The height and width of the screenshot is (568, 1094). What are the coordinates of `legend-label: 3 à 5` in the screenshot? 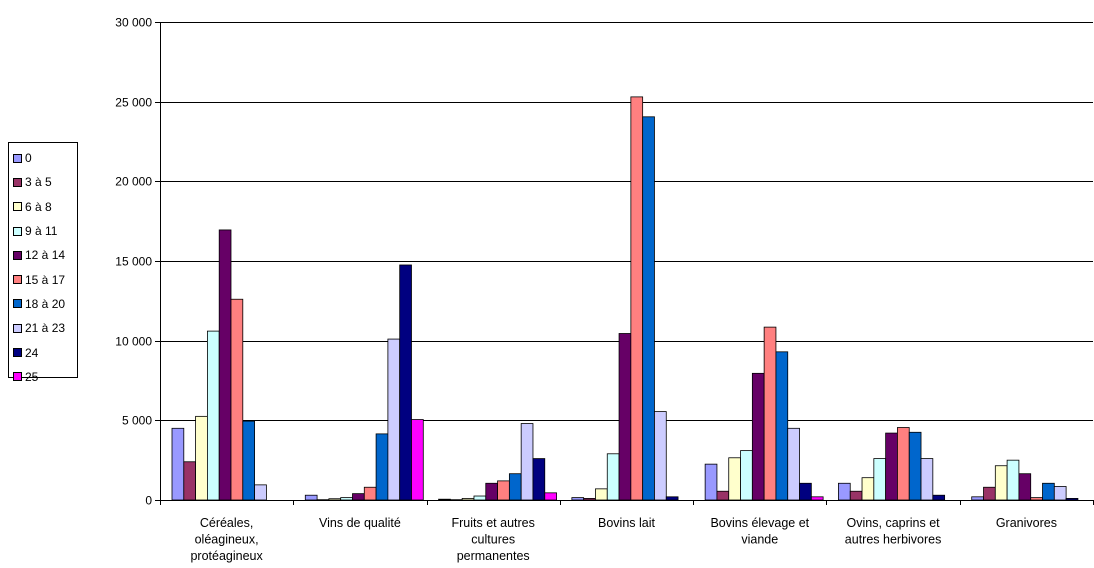 It's located at (38, 182).